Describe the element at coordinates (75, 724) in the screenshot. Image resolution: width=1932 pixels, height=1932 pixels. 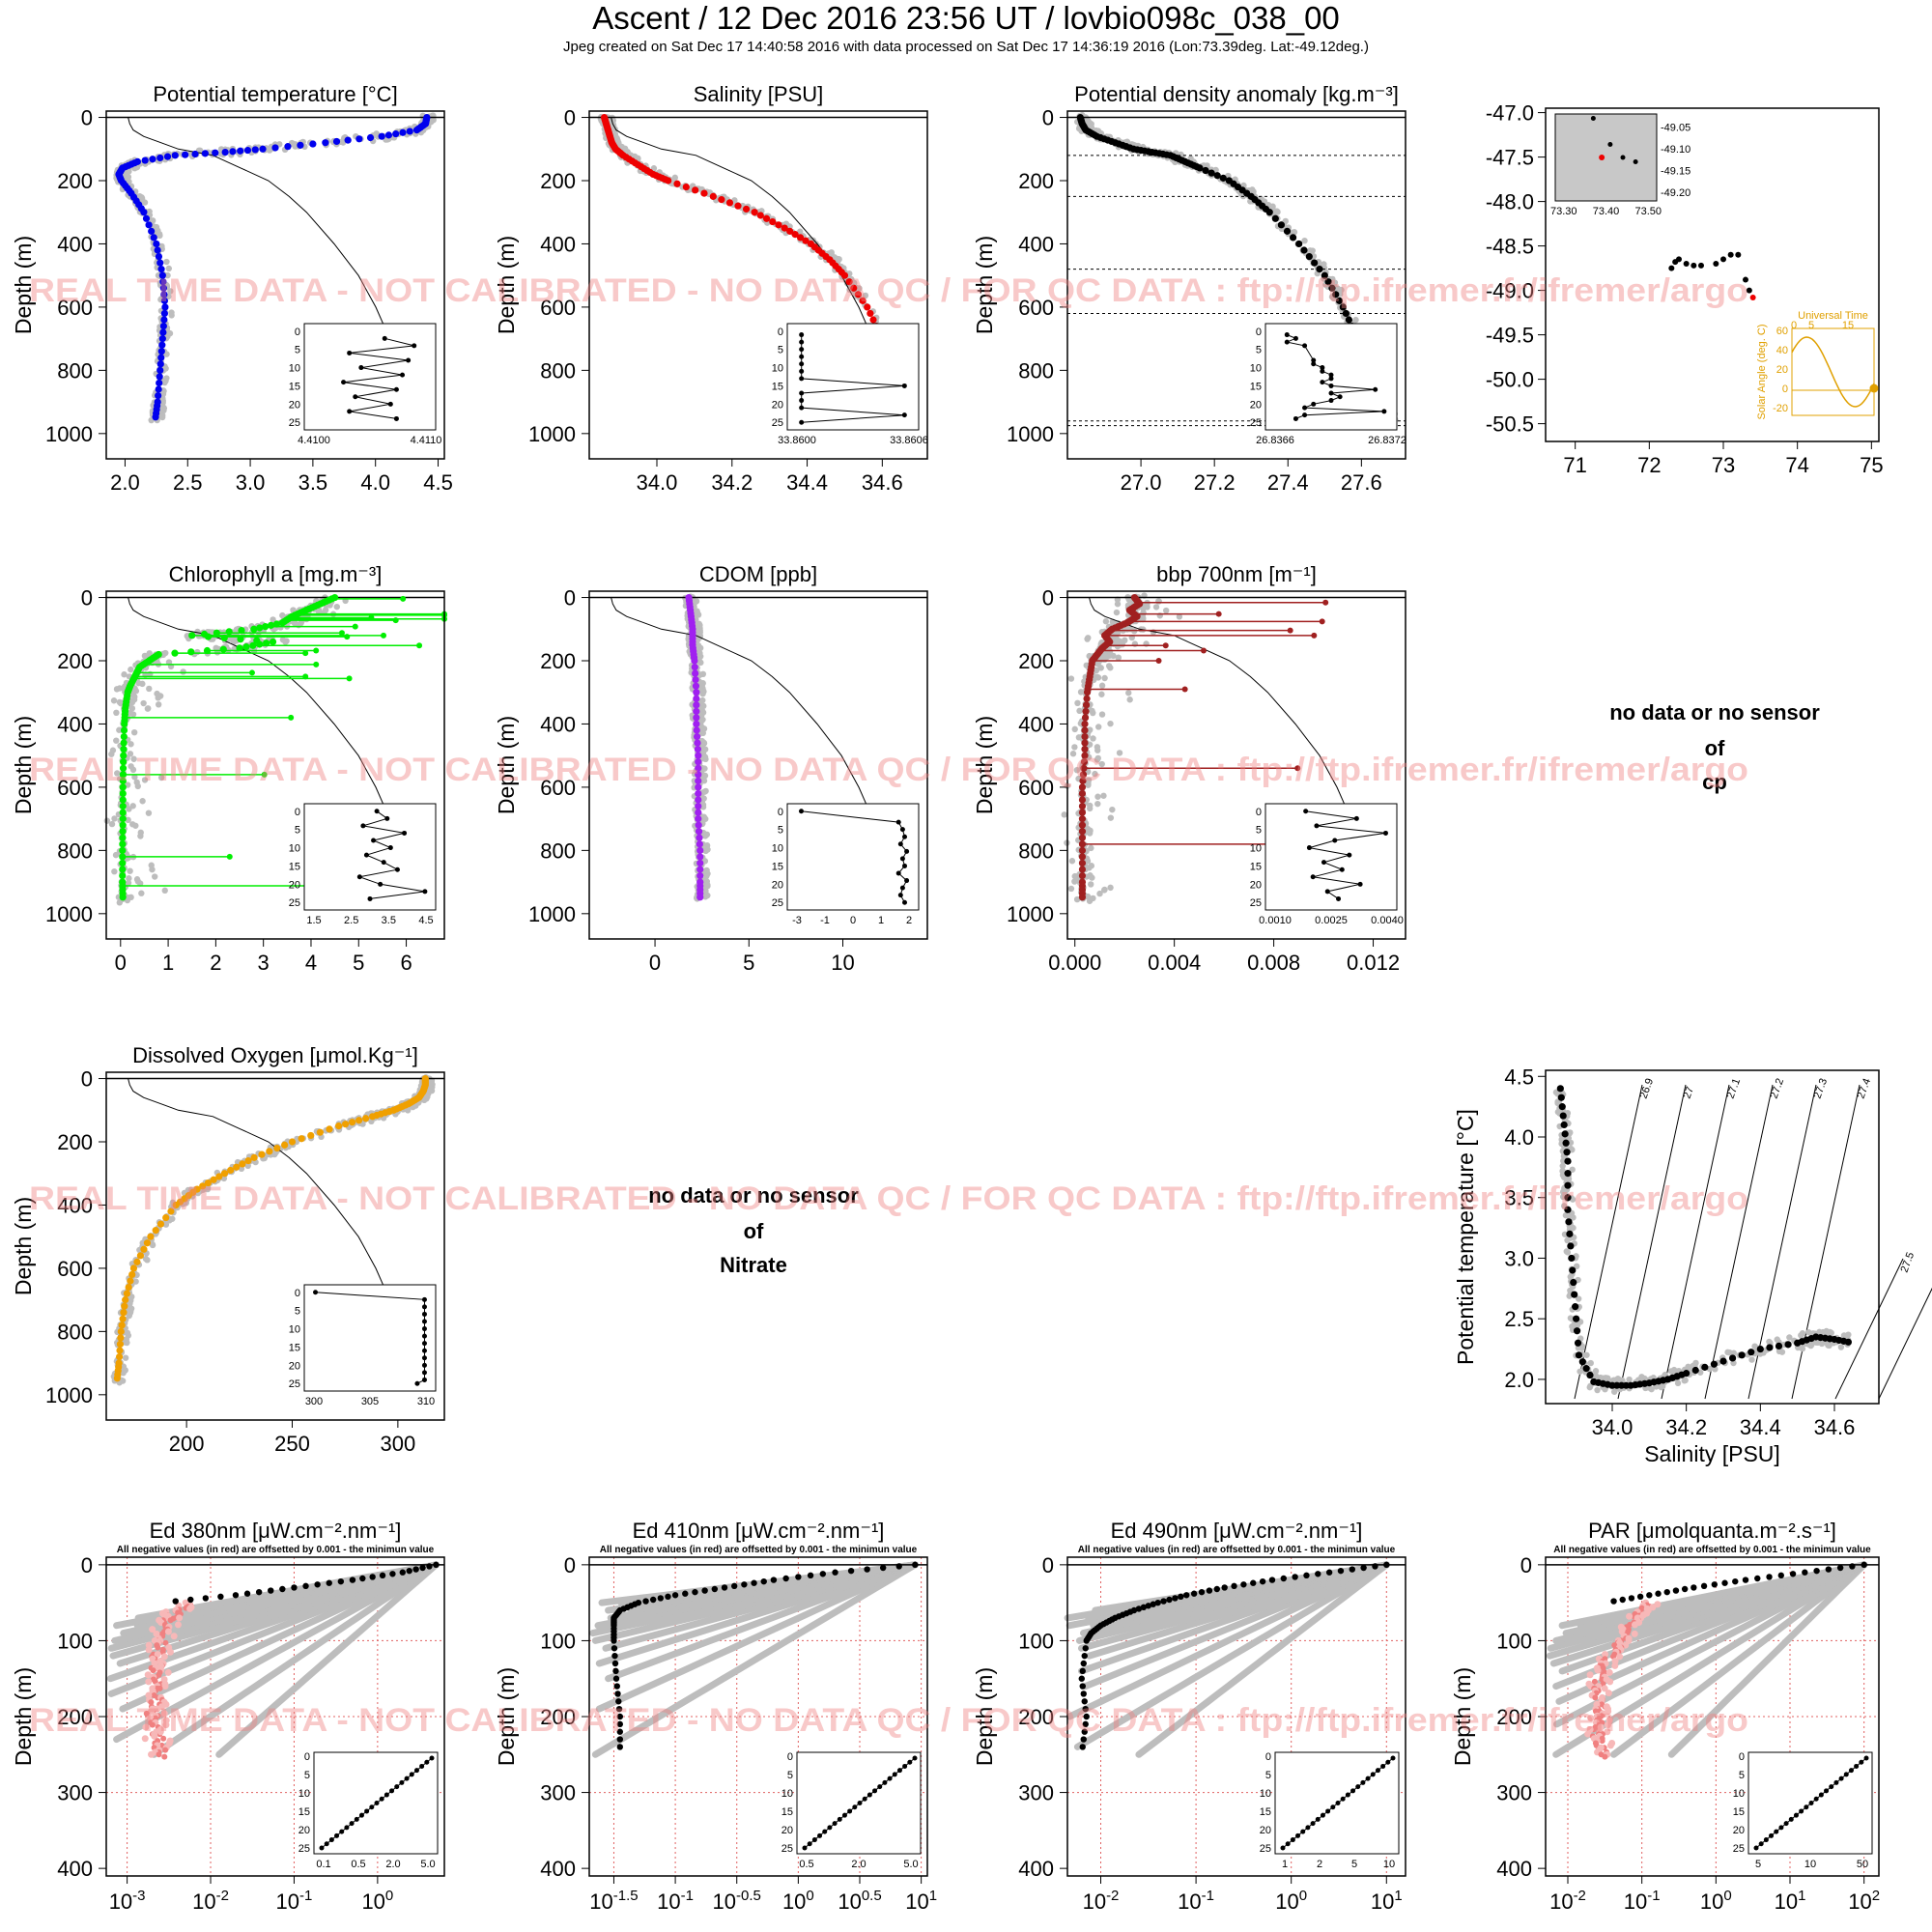
I see `y-tick-label: 400` at that location.